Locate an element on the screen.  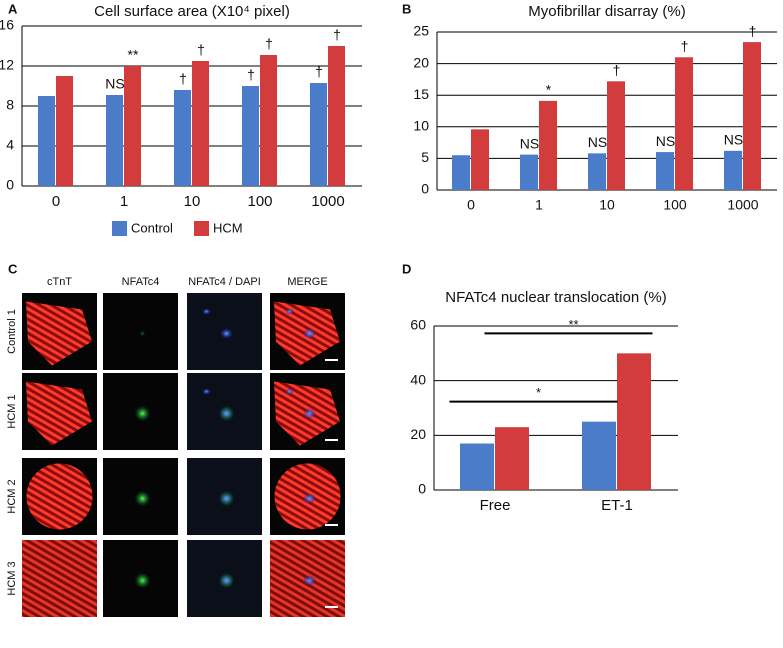
y-tick-label: 20 is located at coordinates (418, 434).